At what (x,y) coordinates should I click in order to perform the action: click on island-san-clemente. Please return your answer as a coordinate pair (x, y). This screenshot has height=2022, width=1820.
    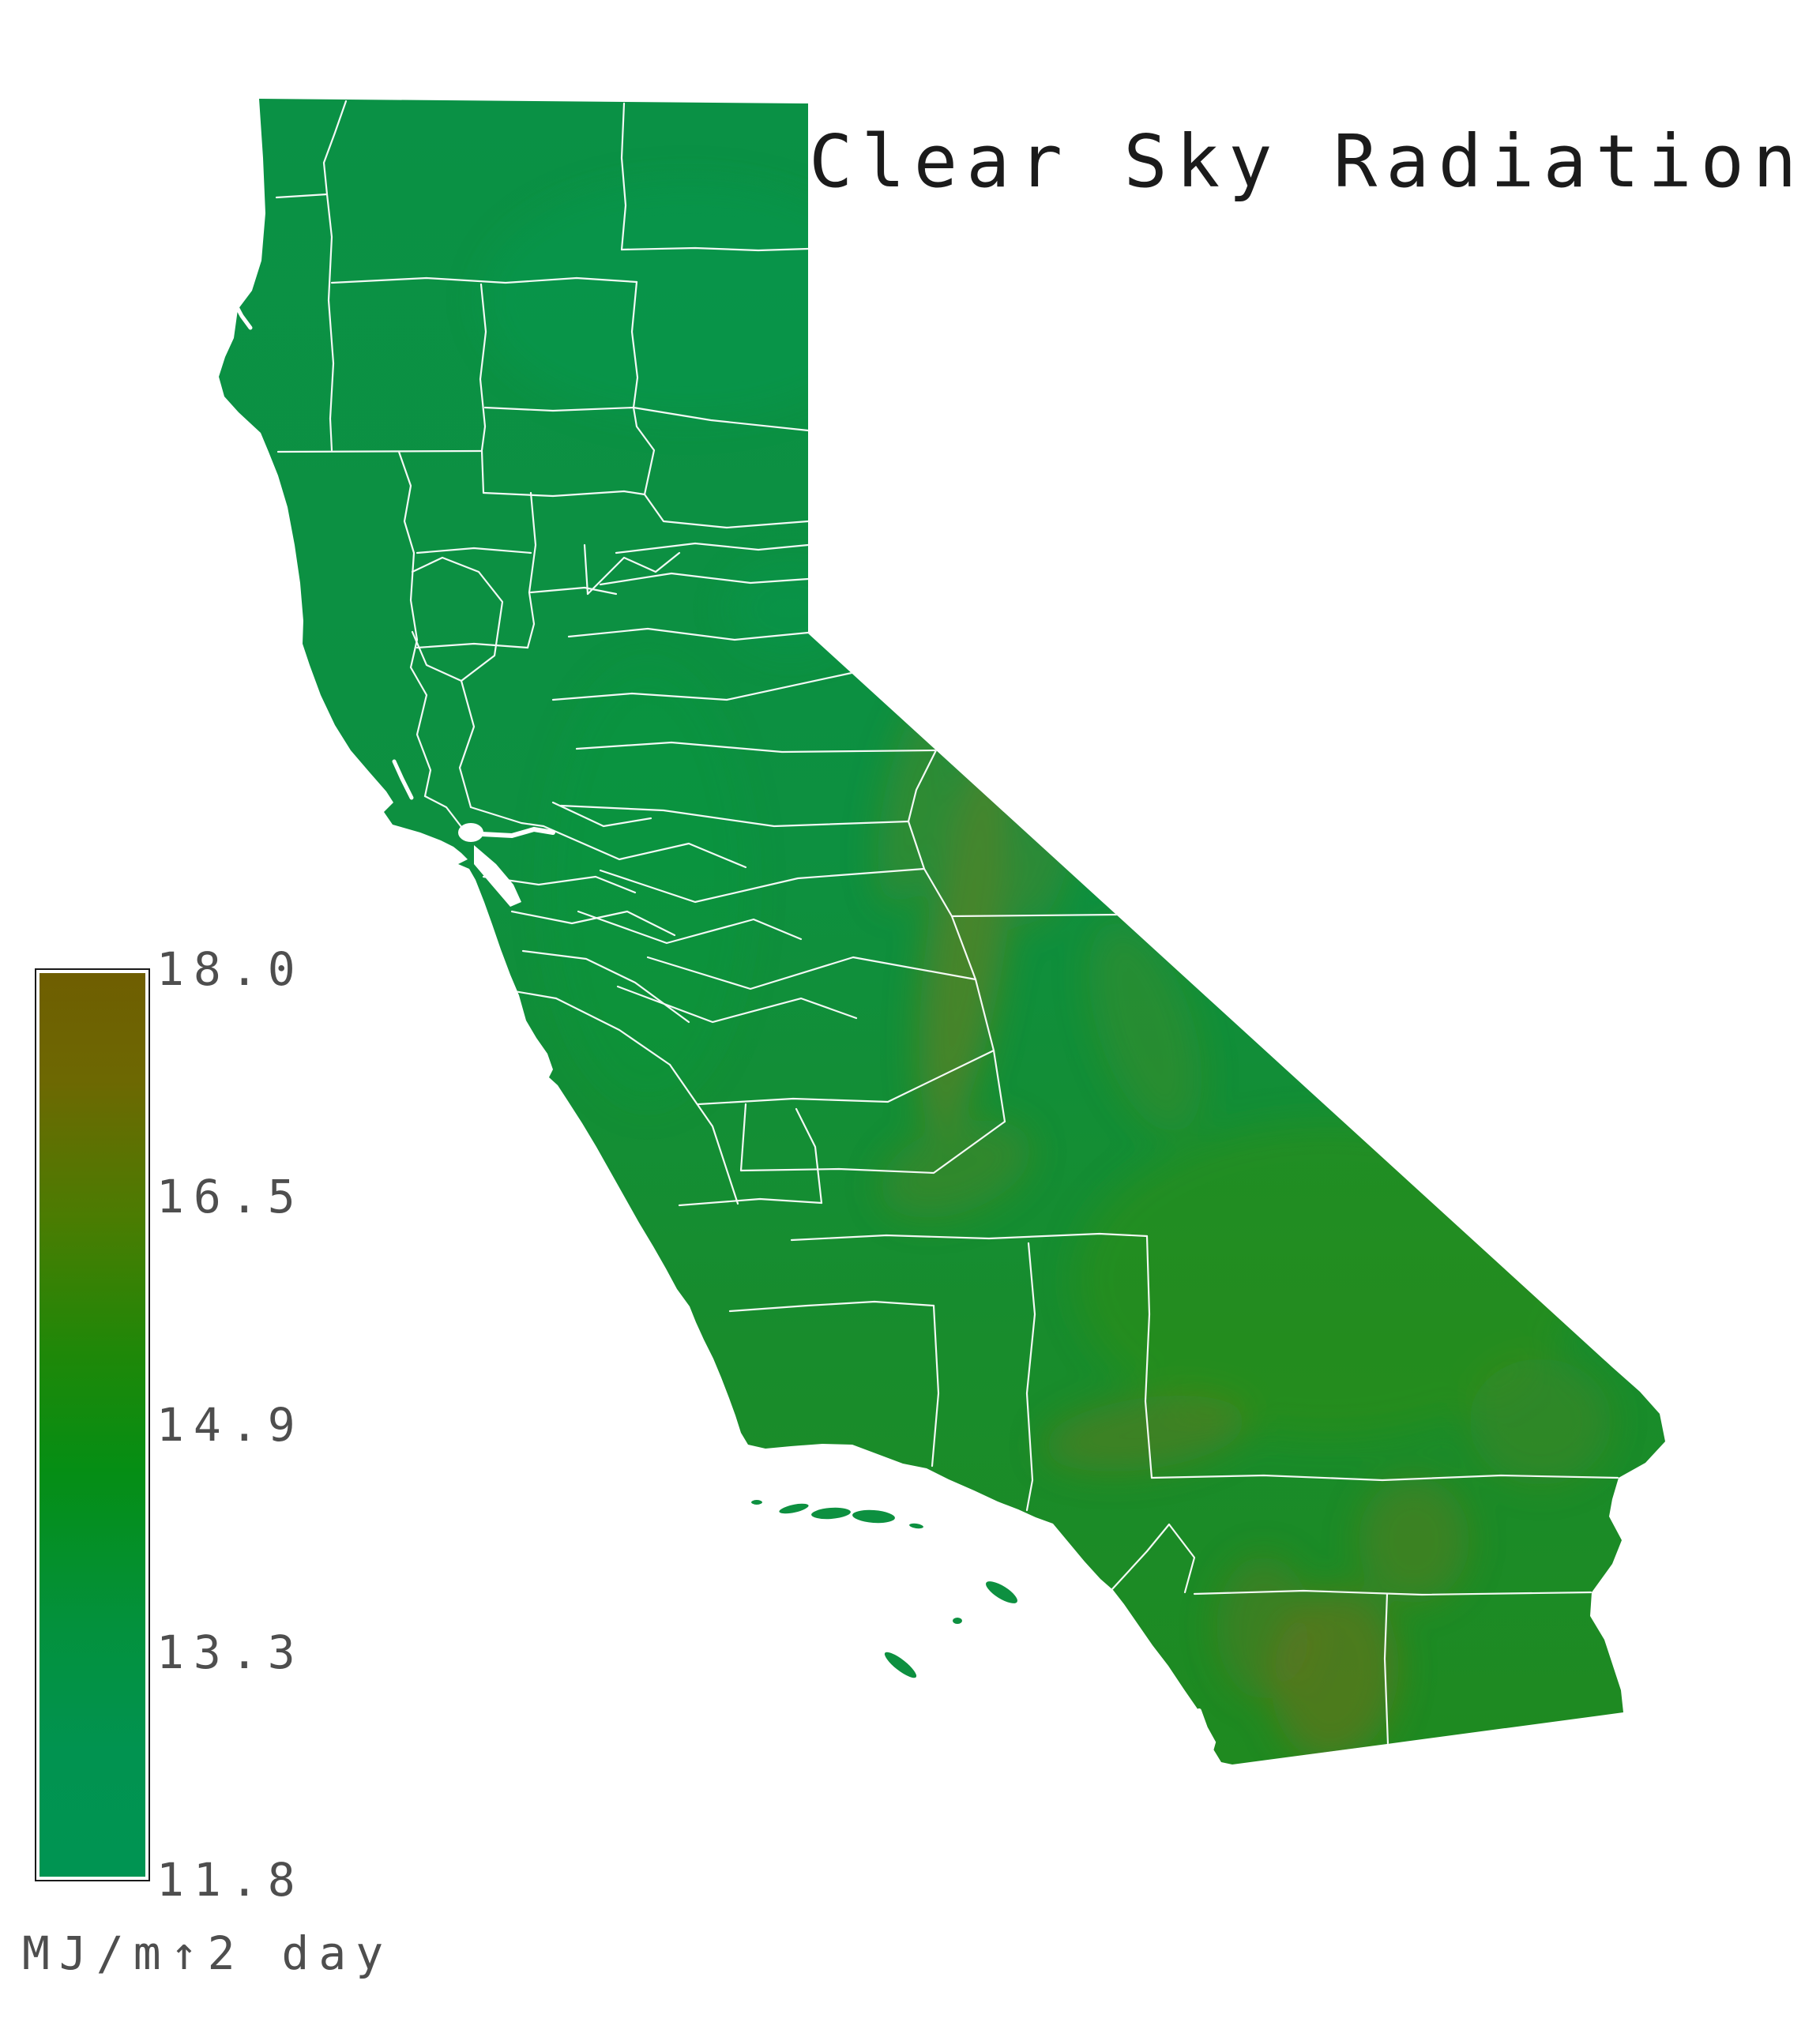
    Looking at the image, I should click on (900, 1665).